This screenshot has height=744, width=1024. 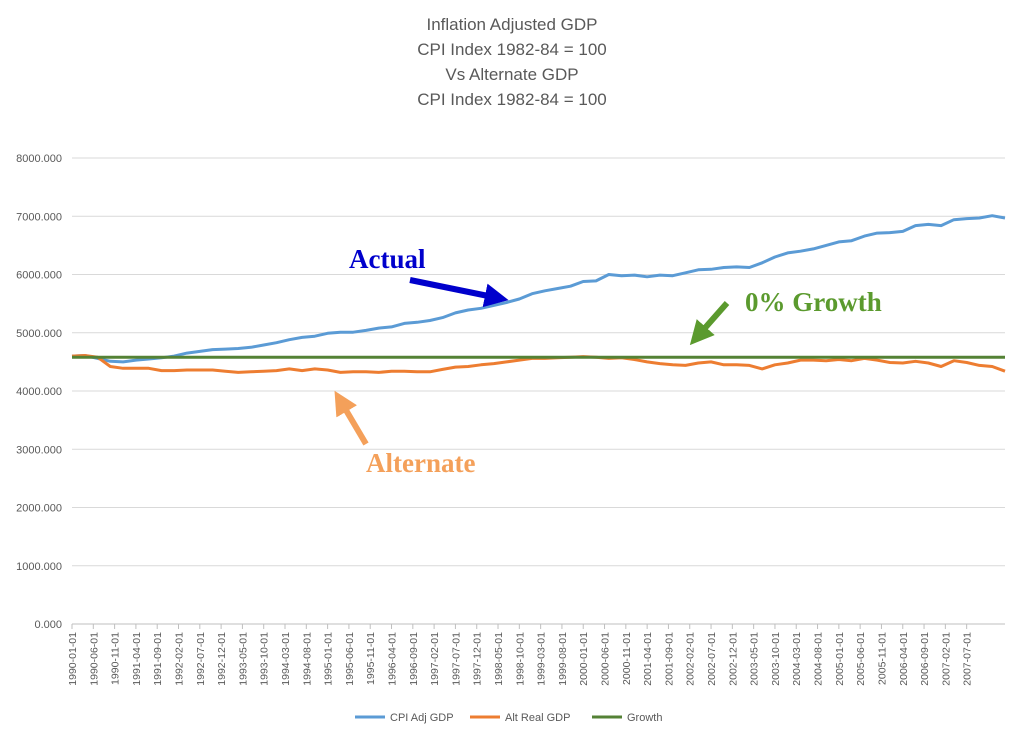 What do you see at coordinates (116, 658) in the screenshot?
I see `x-tick-label: 1990-11-01` at bounding box center [116, 658].